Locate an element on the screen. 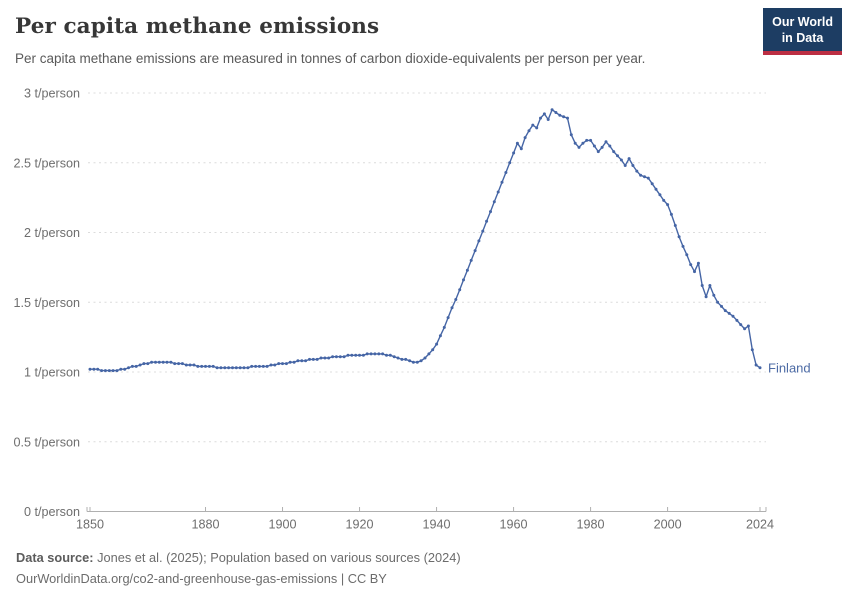 This screenshot has height=600, width=850. x-axis-tick-label: 2024 is located at coordinates (760, 525).